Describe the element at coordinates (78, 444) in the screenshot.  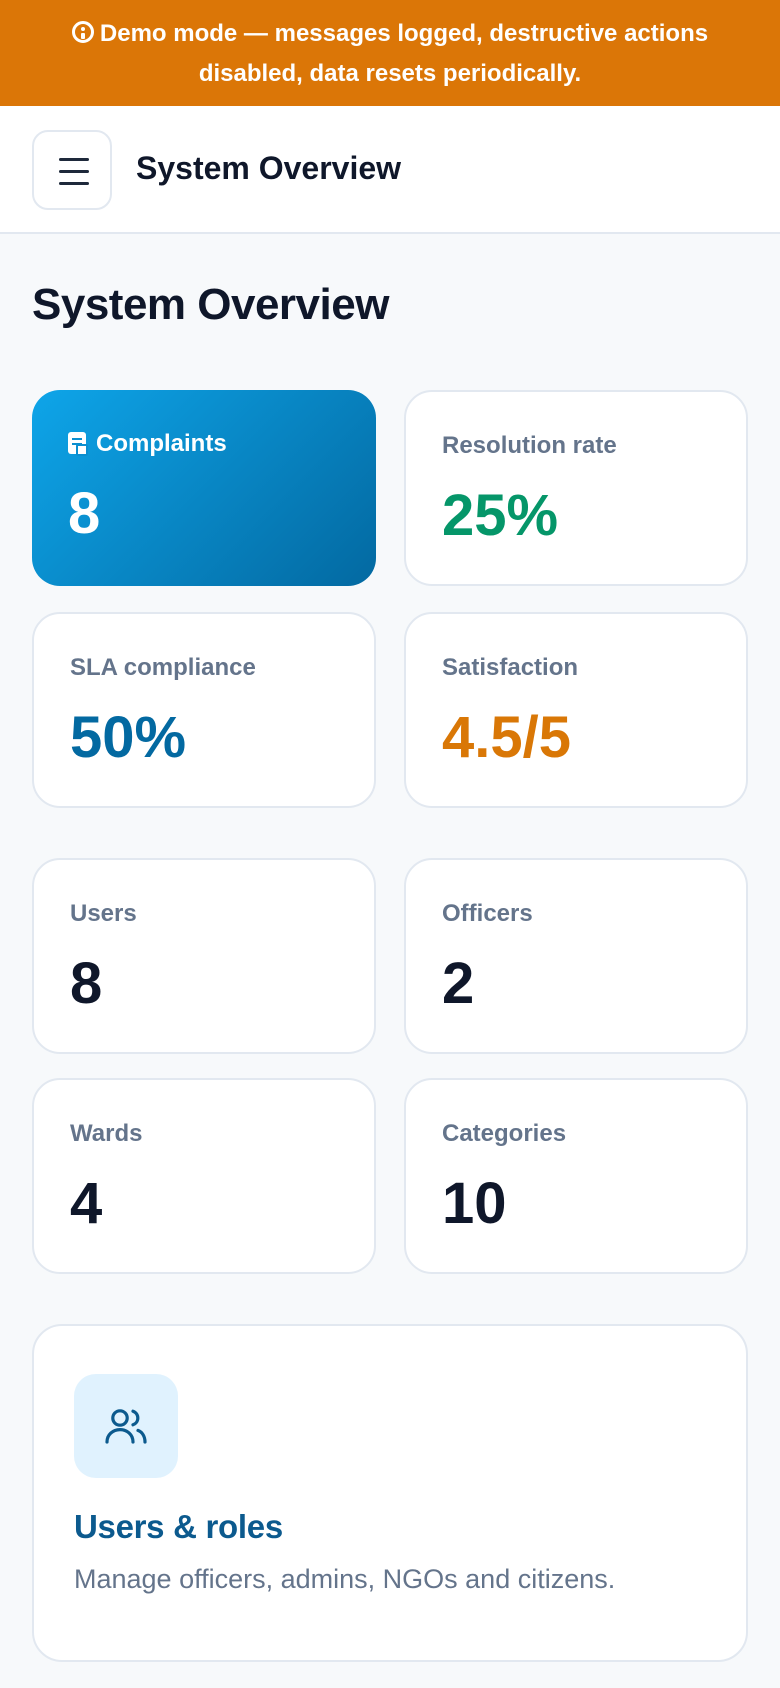
I see `document-icon` at that location.